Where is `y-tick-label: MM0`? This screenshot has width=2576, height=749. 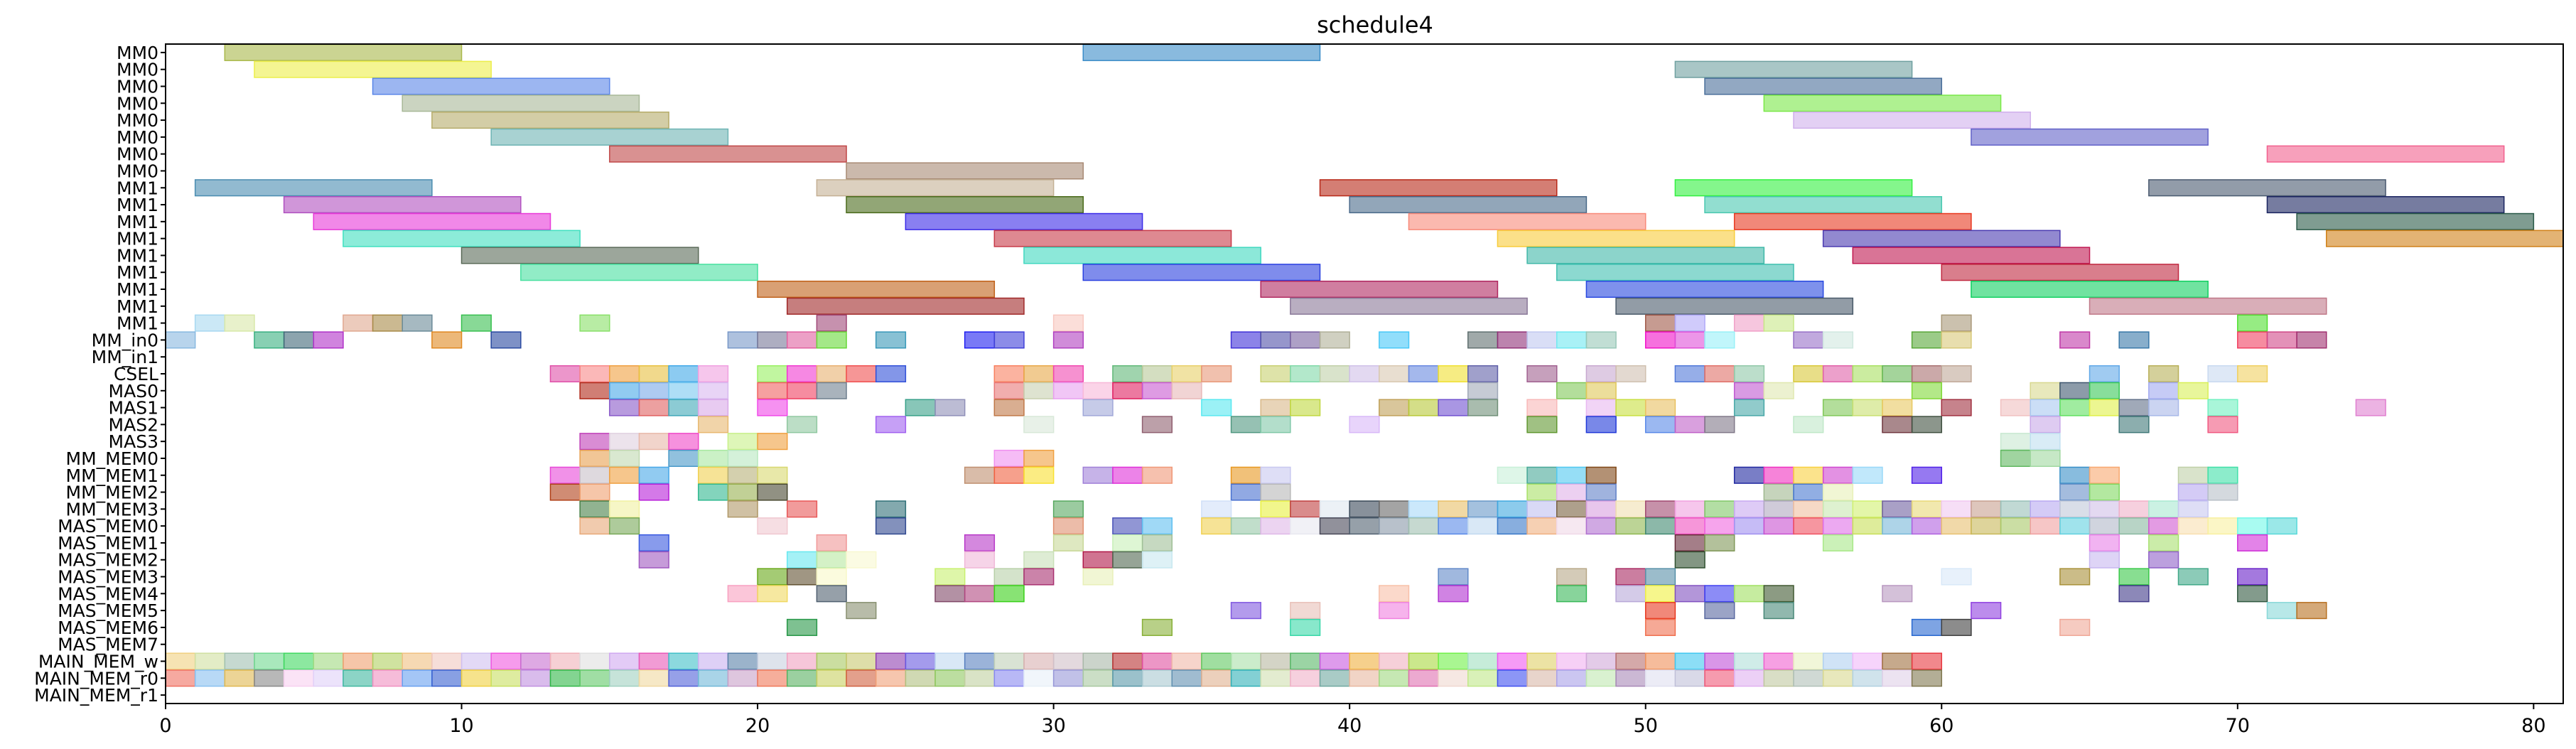
y-tick-label: MM0 is located at coordinates (138, 154).